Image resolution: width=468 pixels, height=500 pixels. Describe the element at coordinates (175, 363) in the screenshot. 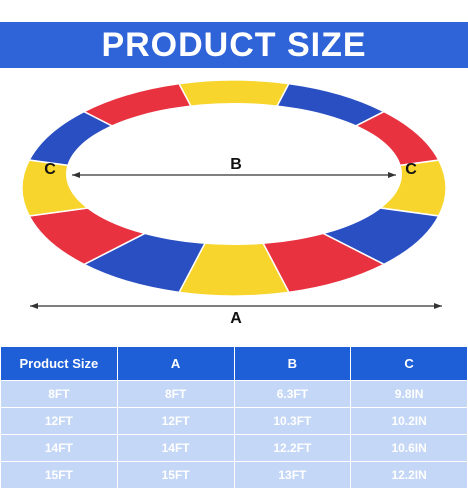

I see `column-header: A` at that location.